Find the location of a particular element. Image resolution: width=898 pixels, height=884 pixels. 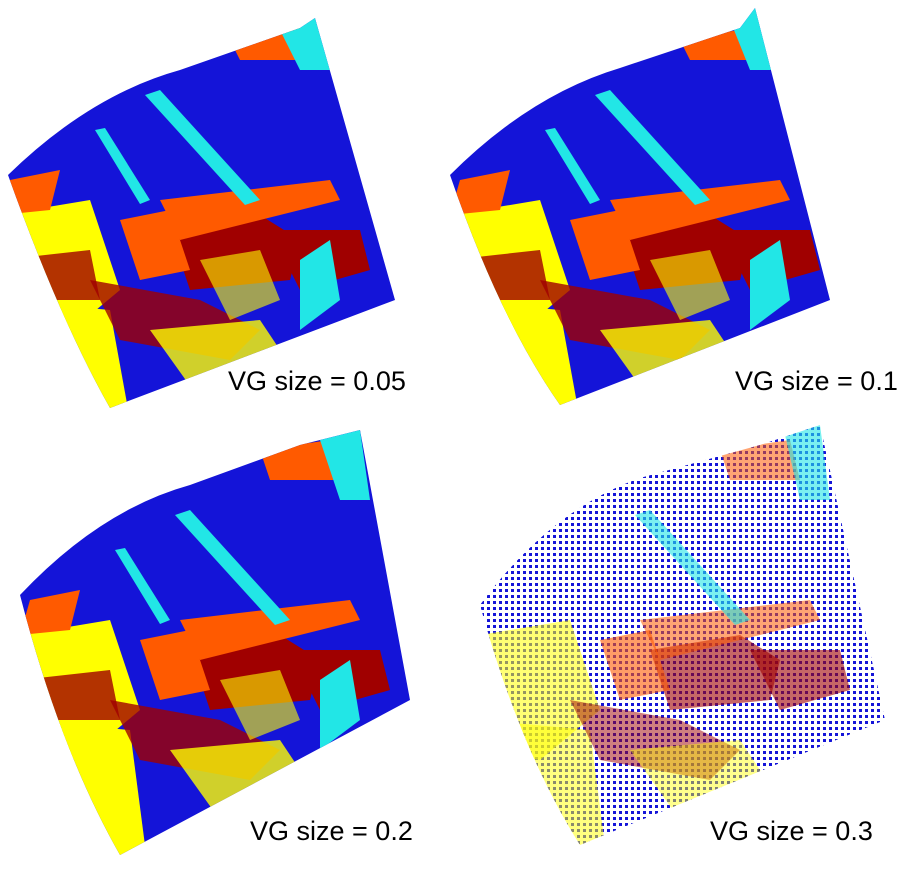

vg-size-label: VG size = 0.2 is located at coordinates (331, 831).